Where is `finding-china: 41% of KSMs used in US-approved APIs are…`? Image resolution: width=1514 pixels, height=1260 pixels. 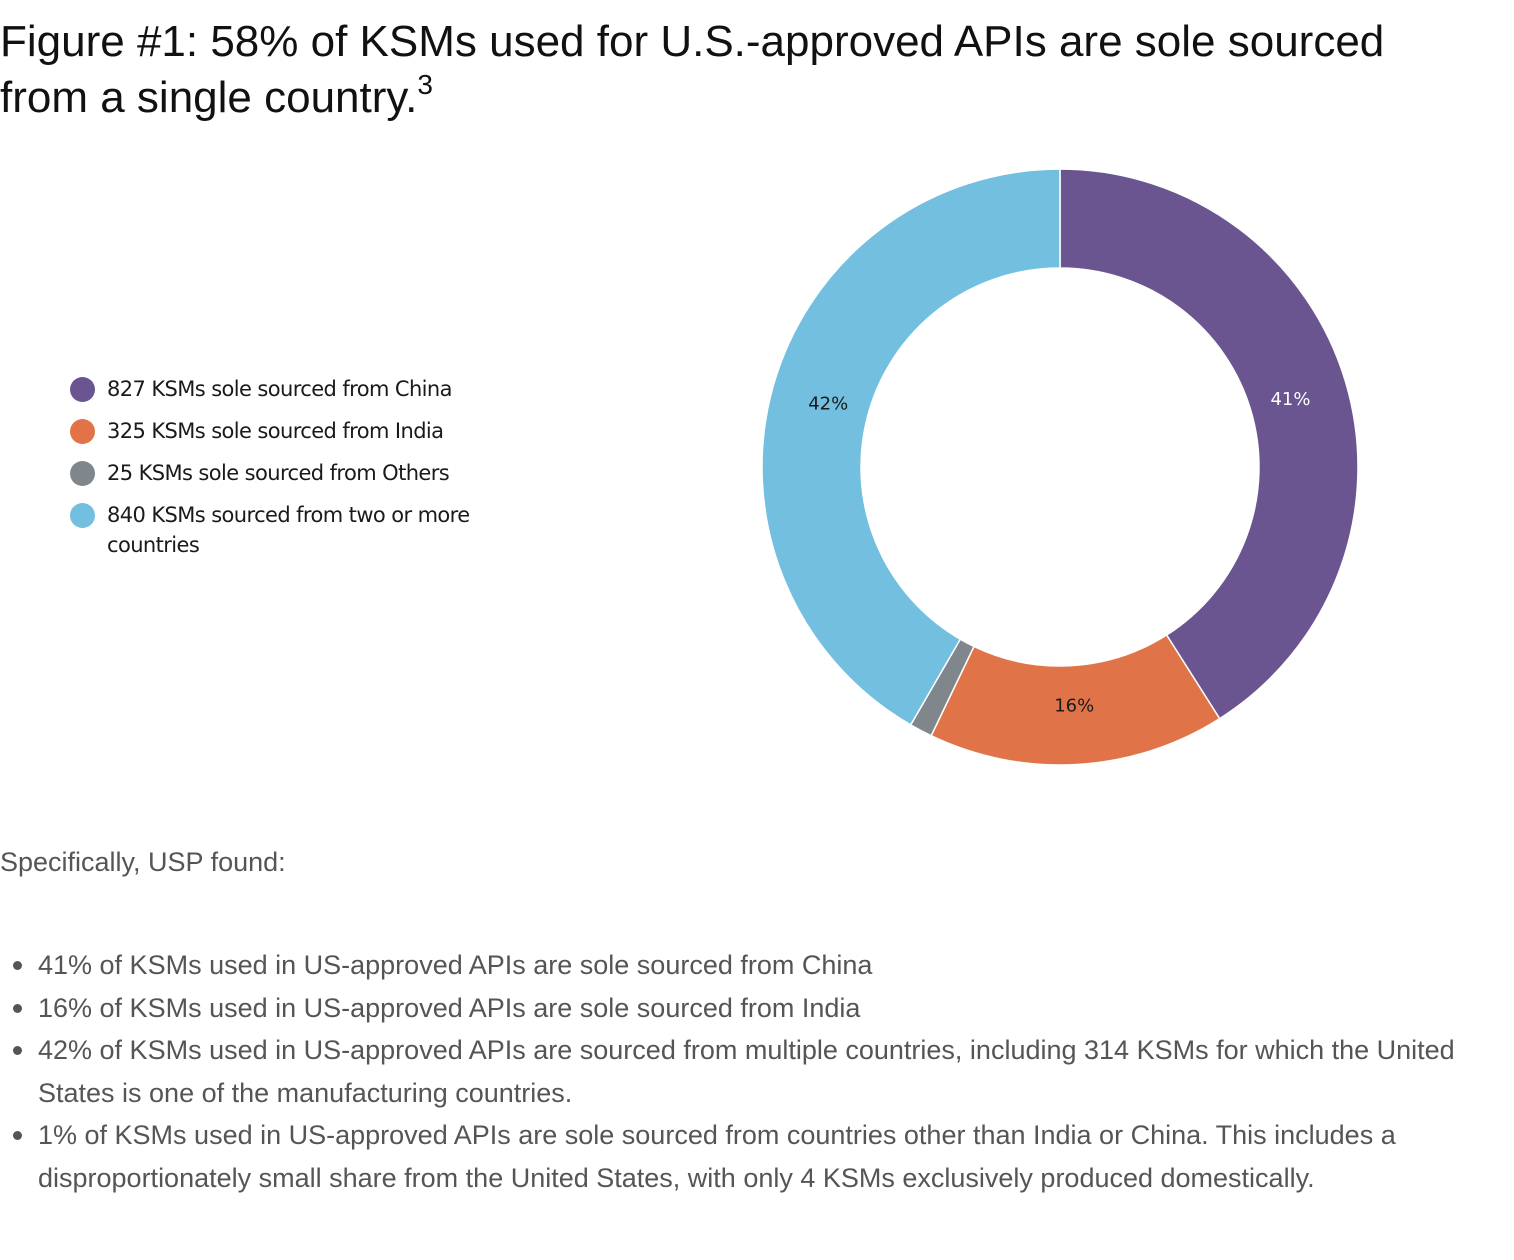 finding-china: 41% of KSMs used in US-approved APIs are… is located at coordinates (740, 965).